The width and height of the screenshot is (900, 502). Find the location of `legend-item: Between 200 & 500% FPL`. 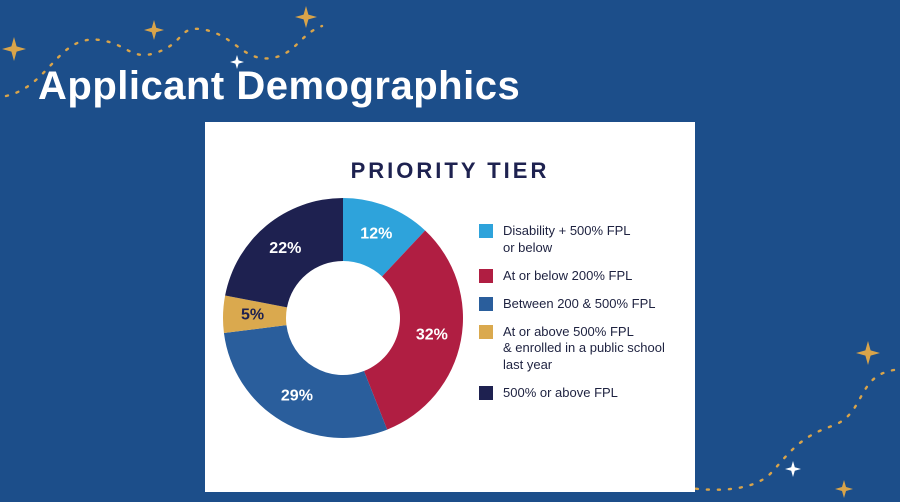

legend-item: Between 200 & 500% FPL is located at coordinates (585, 304).